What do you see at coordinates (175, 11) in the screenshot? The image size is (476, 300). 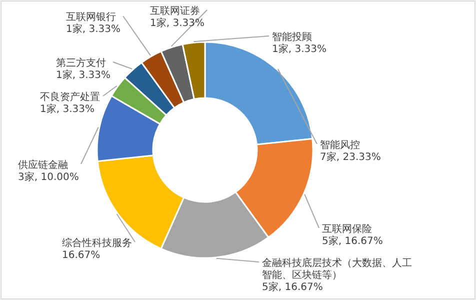 I see `slice-label: 互联网证券` at bounding box center [175, 11].